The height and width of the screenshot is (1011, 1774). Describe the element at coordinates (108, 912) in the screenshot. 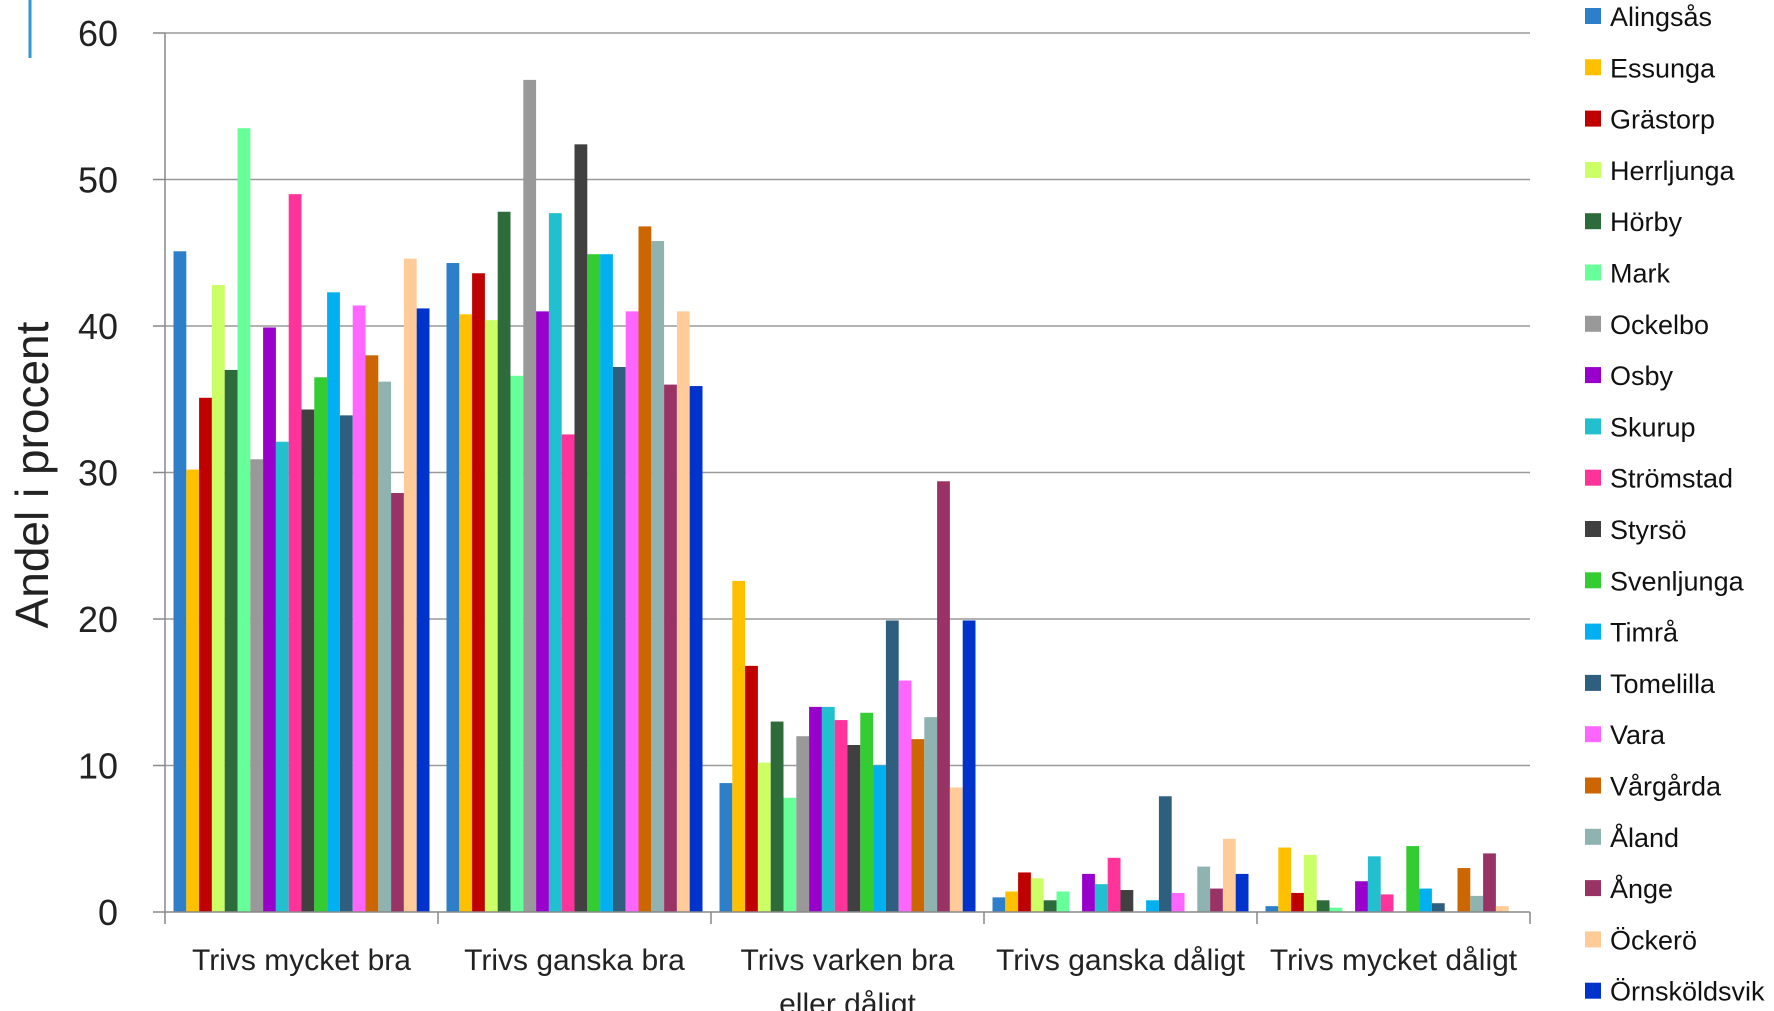

I see `y-tick-label: 0` at that location.